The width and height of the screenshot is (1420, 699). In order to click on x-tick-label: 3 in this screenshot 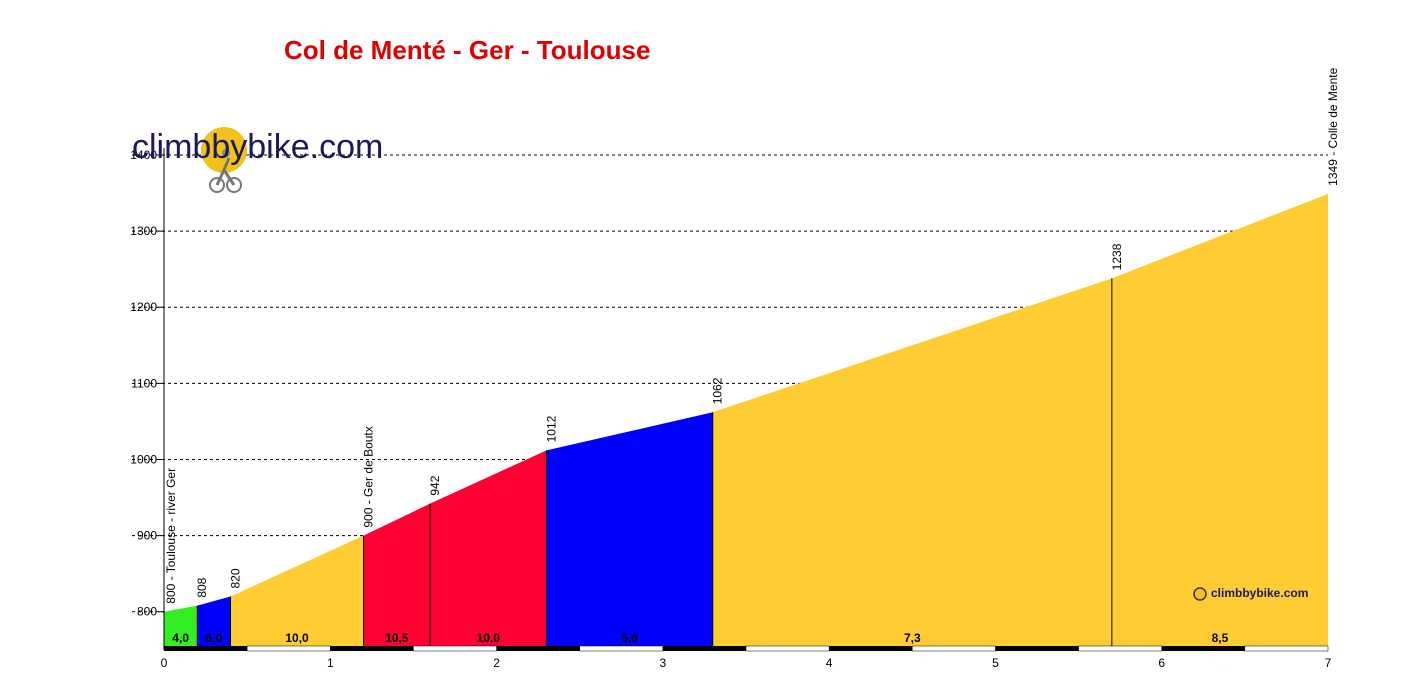, I will do `click(663, 663)`.